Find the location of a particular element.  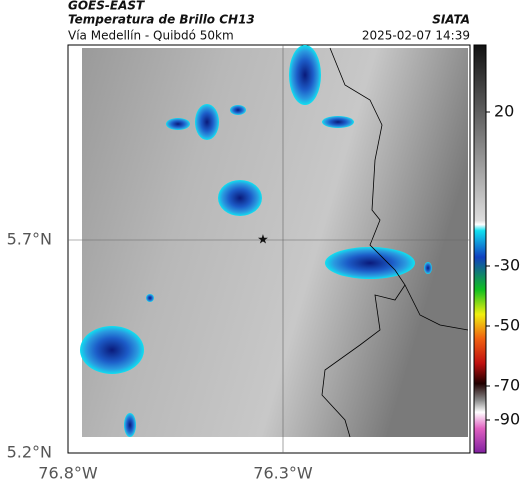

colorbar-tick-label: 20 is located at coordinates (504, 111).